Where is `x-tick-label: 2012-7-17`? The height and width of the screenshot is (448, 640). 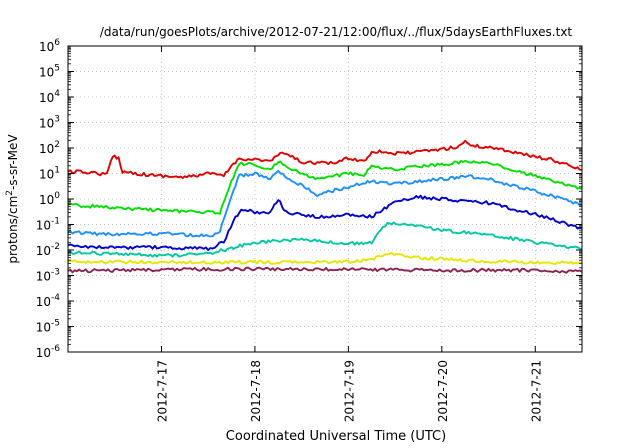 x-tick-label: 2012-7-17 is located at coordinates (162, 391).